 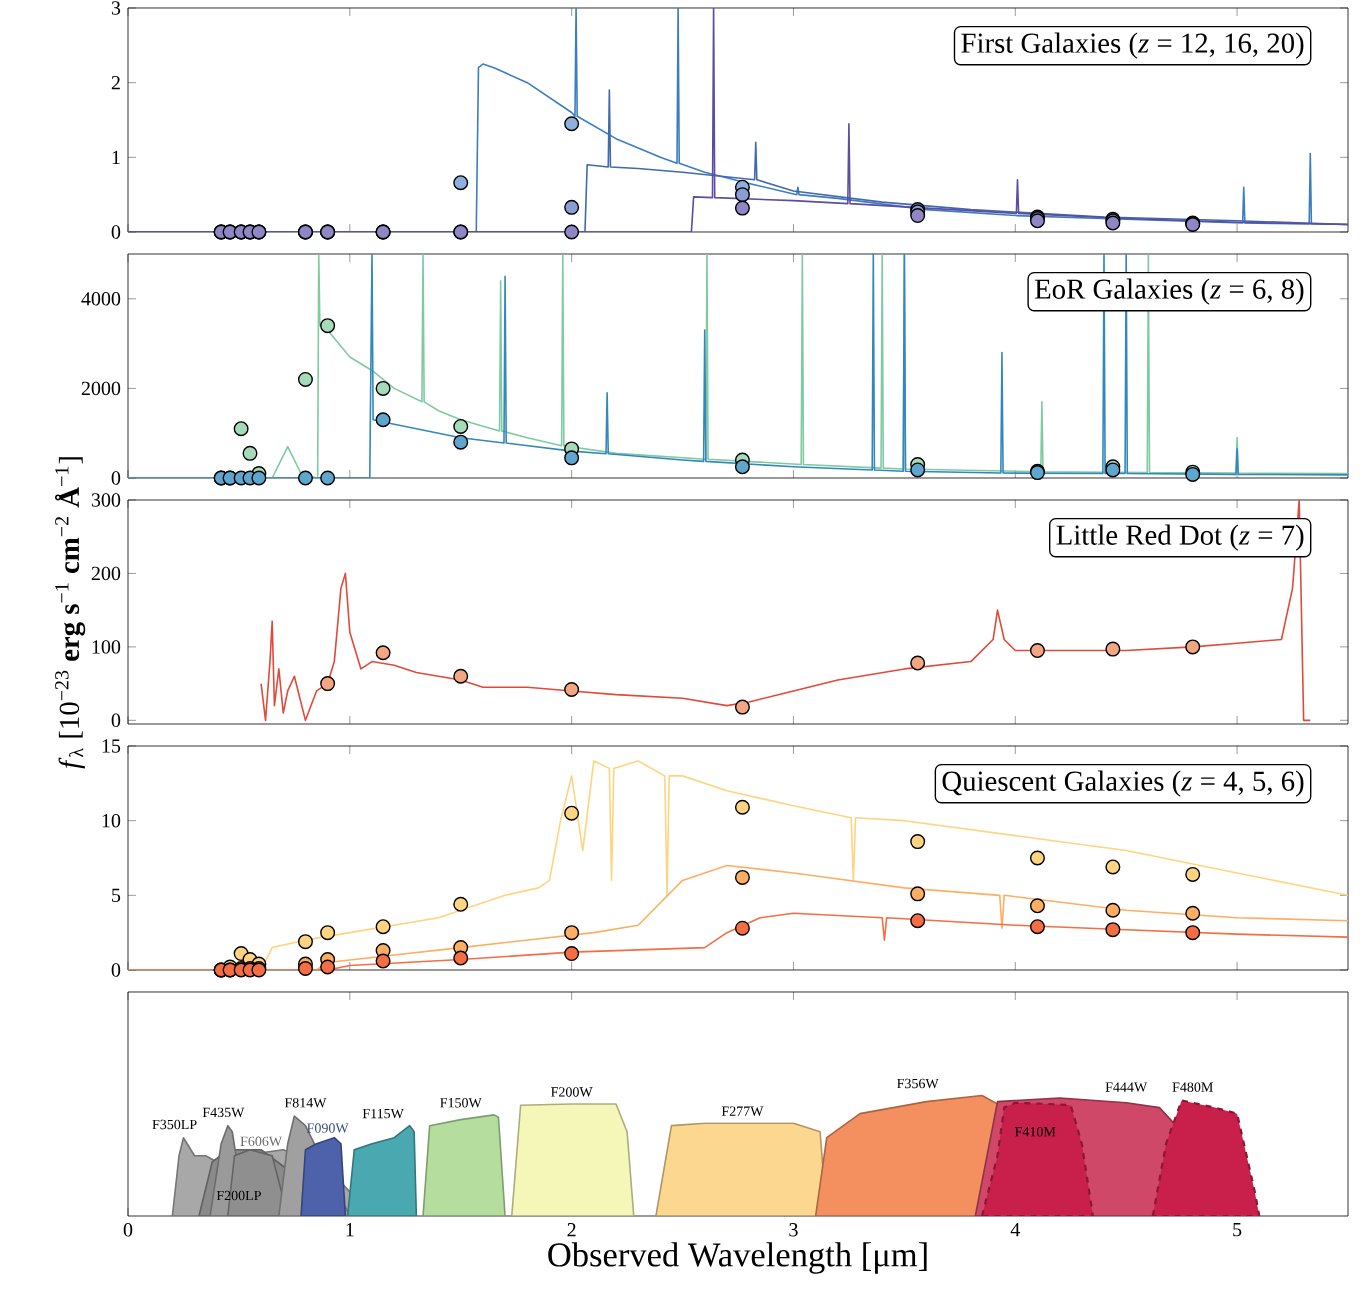 What do you see at coordinates (572, 1092) in the screenshot?
I see `series-label: F200W` at bounding box center [572, 1092].